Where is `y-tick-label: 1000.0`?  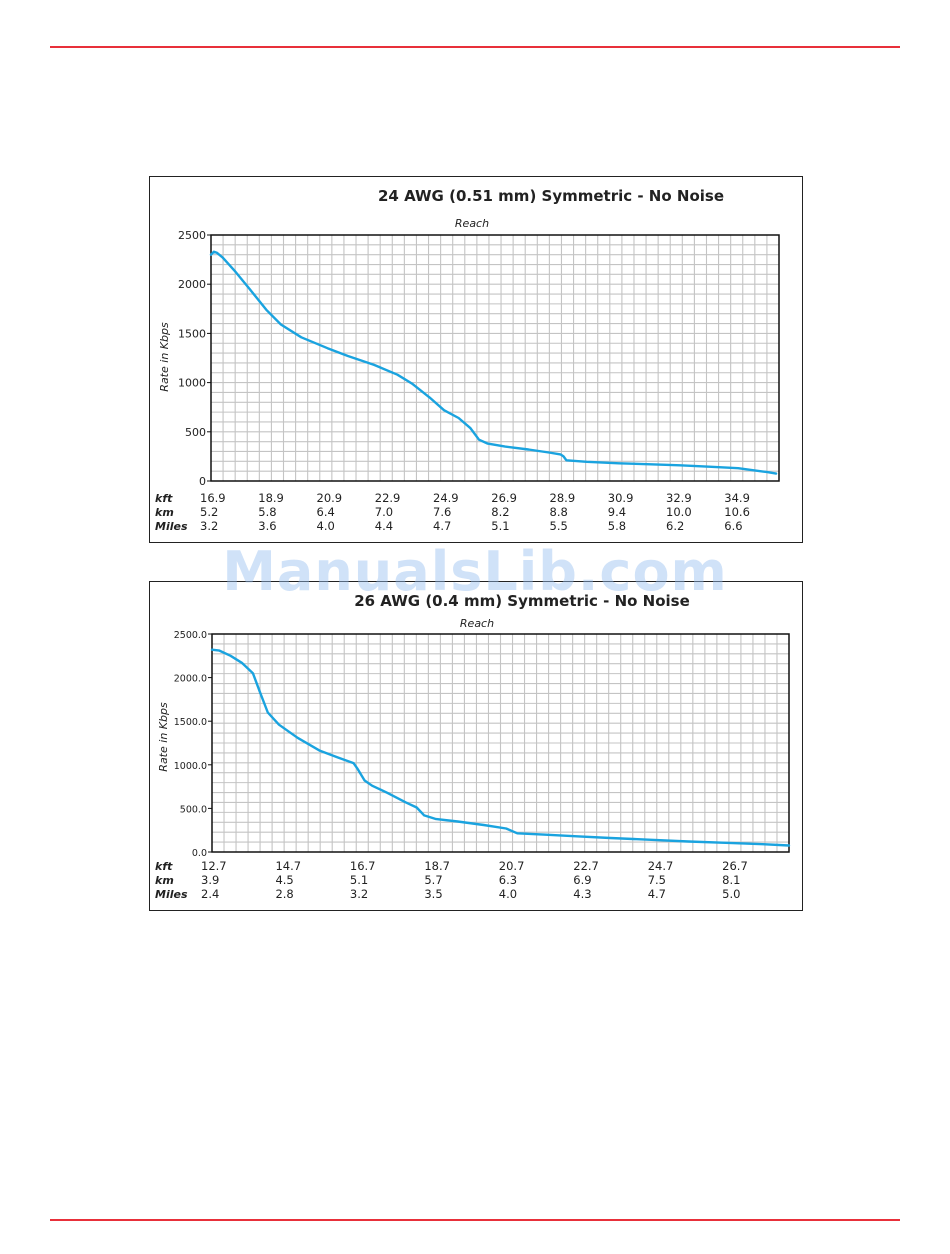
y-tick-label: 1000.0 is located at coordinates (190, 766).